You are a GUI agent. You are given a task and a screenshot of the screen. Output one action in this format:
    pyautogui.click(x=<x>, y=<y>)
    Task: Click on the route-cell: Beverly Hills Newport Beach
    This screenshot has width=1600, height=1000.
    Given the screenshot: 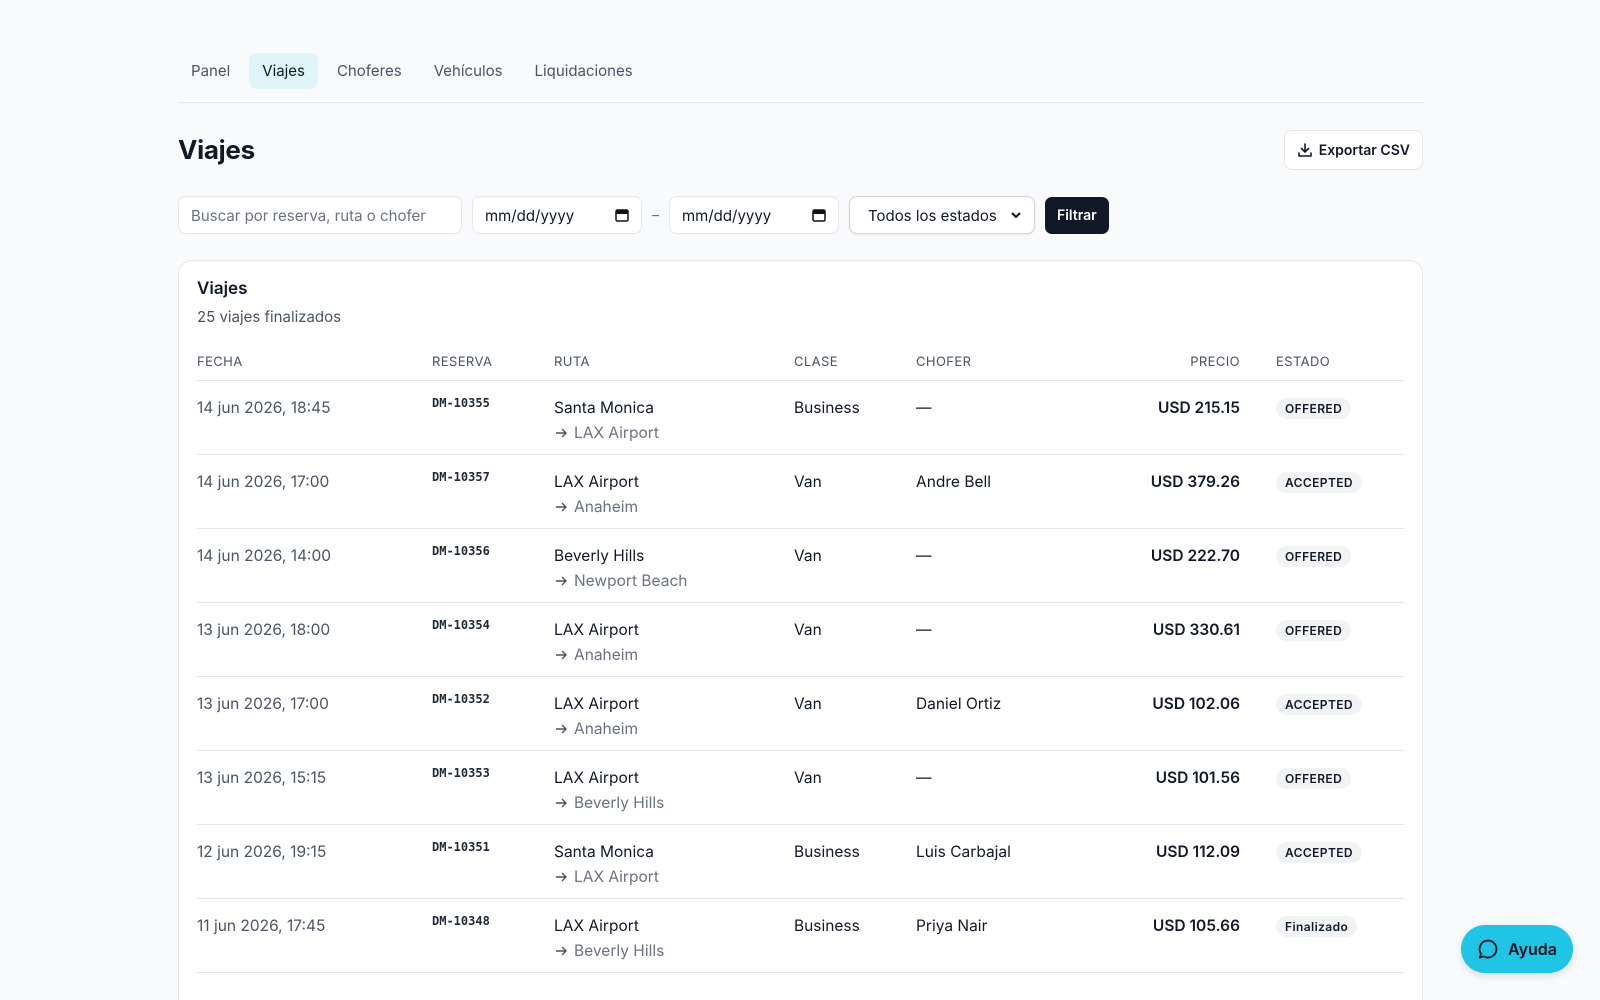 What is the action you would take?
    pyautogui.click(x=674, y=566)
    